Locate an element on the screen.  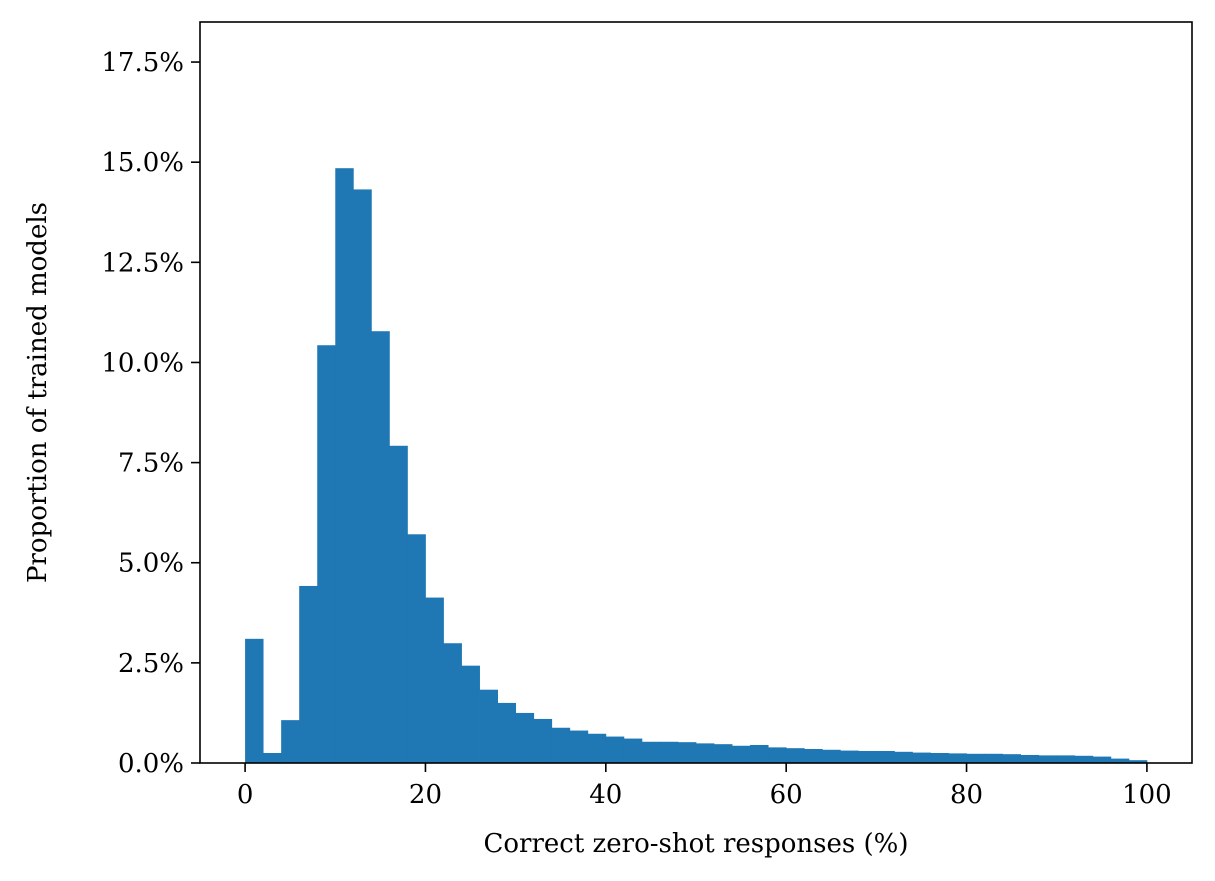
x-axis-ticks: 0 20 40 60 80 100 is located at coordinates (704, 786).